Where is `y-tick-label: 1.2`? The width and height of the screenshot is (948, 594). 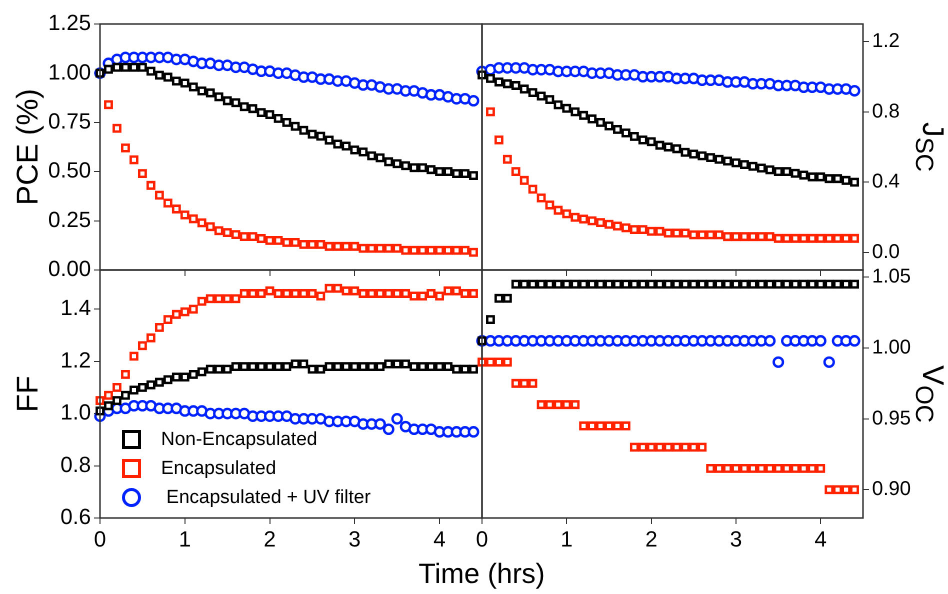
y-tick-label: 1.2 is located at coordinates (886, 41).